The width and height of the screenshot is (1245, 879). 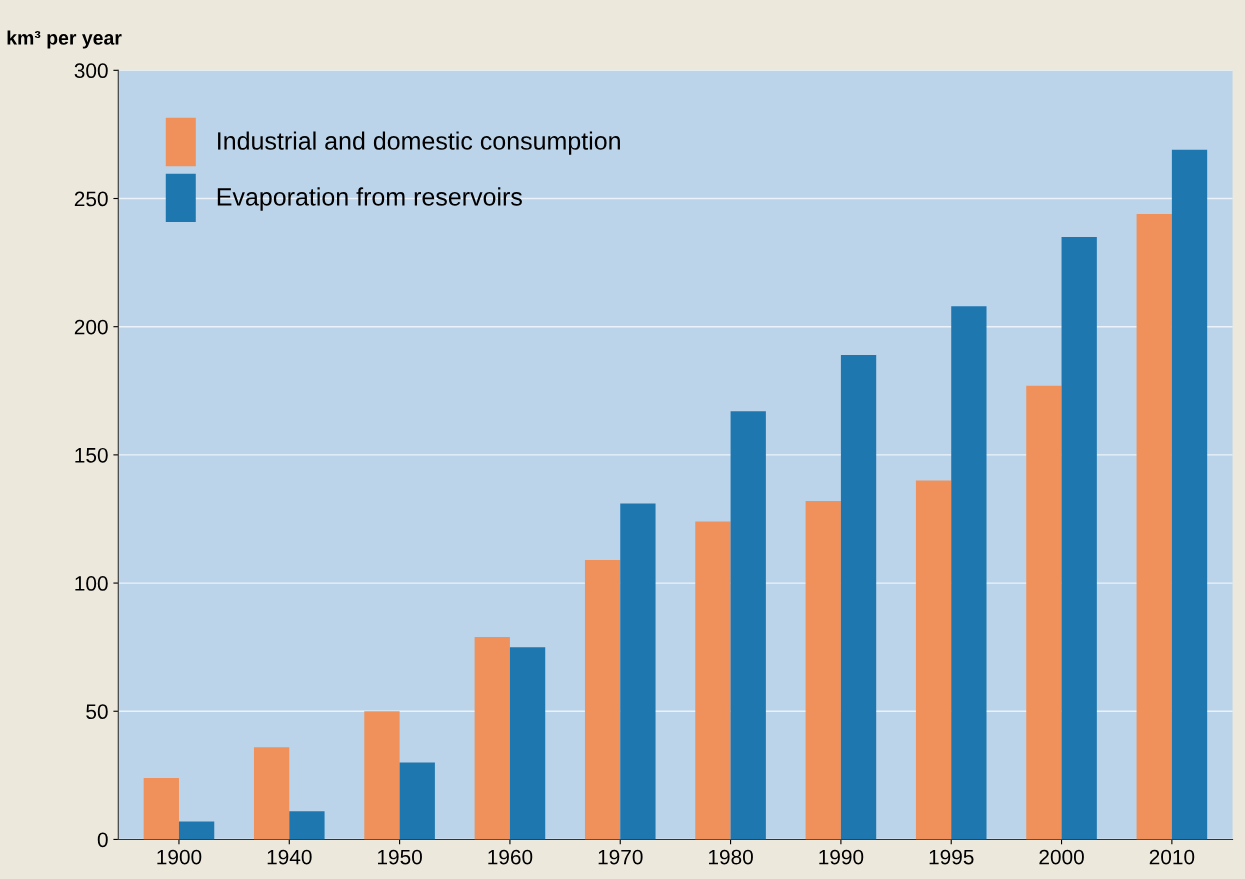 I want to click on x-tick-label: 1970, so click(x=620, y=857).